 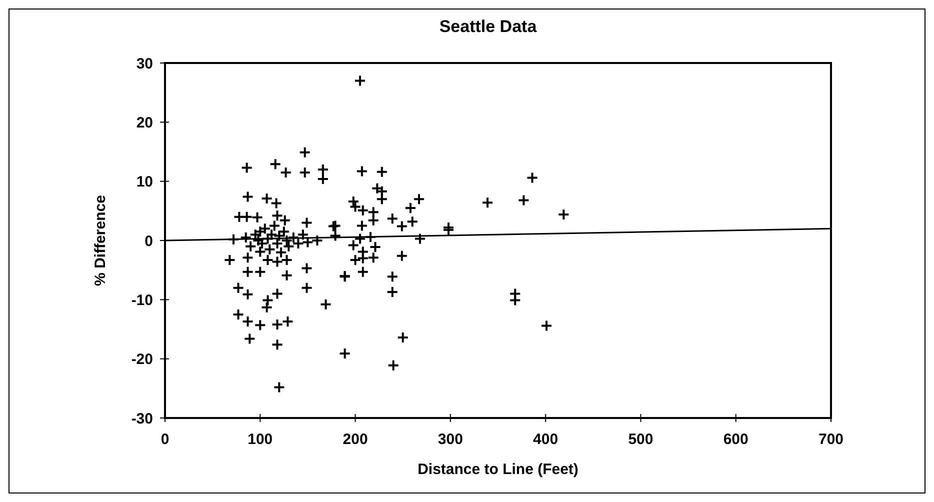 What do you see at coordinates (355, 439) in the screenshot?
I see `x-tick-label: 200` at bounding box center [355, 439].